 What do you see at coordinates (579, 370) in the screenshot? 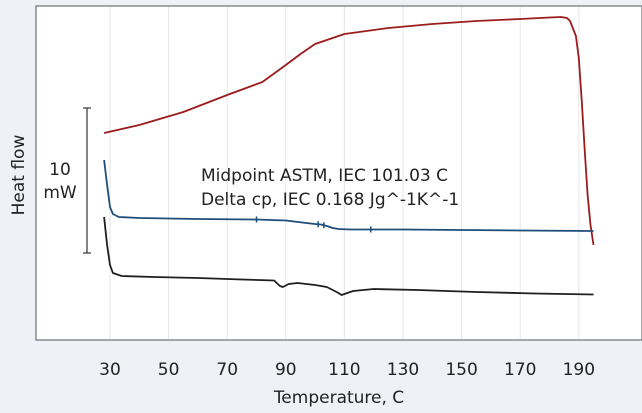
I see `x-tick-label: 190` at bounding box center [579, 370].